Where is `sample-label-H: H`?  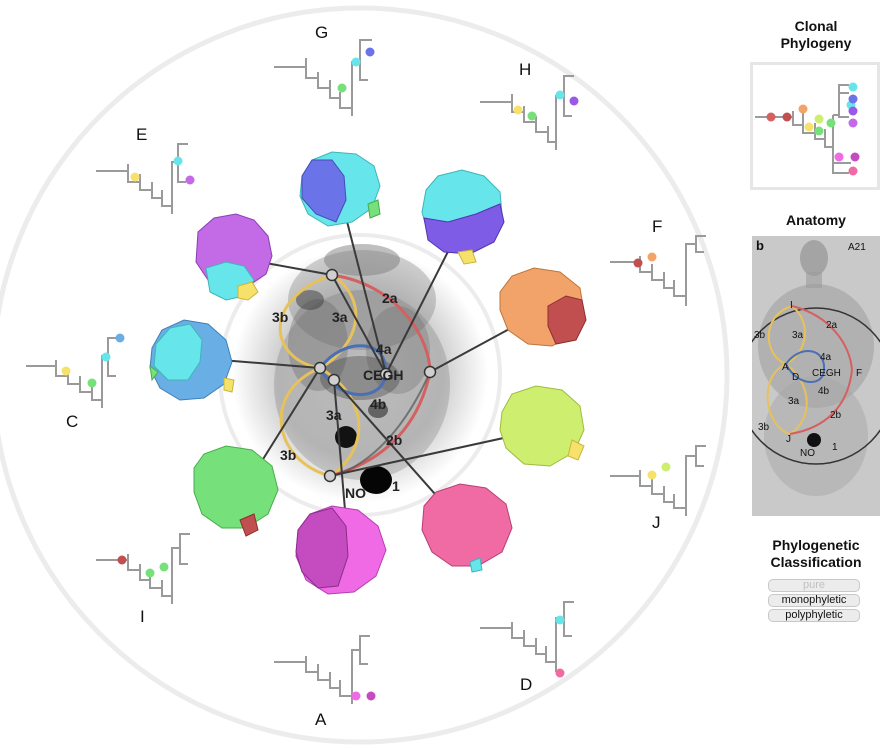 sample-label-H: H is located at coordinates (525, 69).